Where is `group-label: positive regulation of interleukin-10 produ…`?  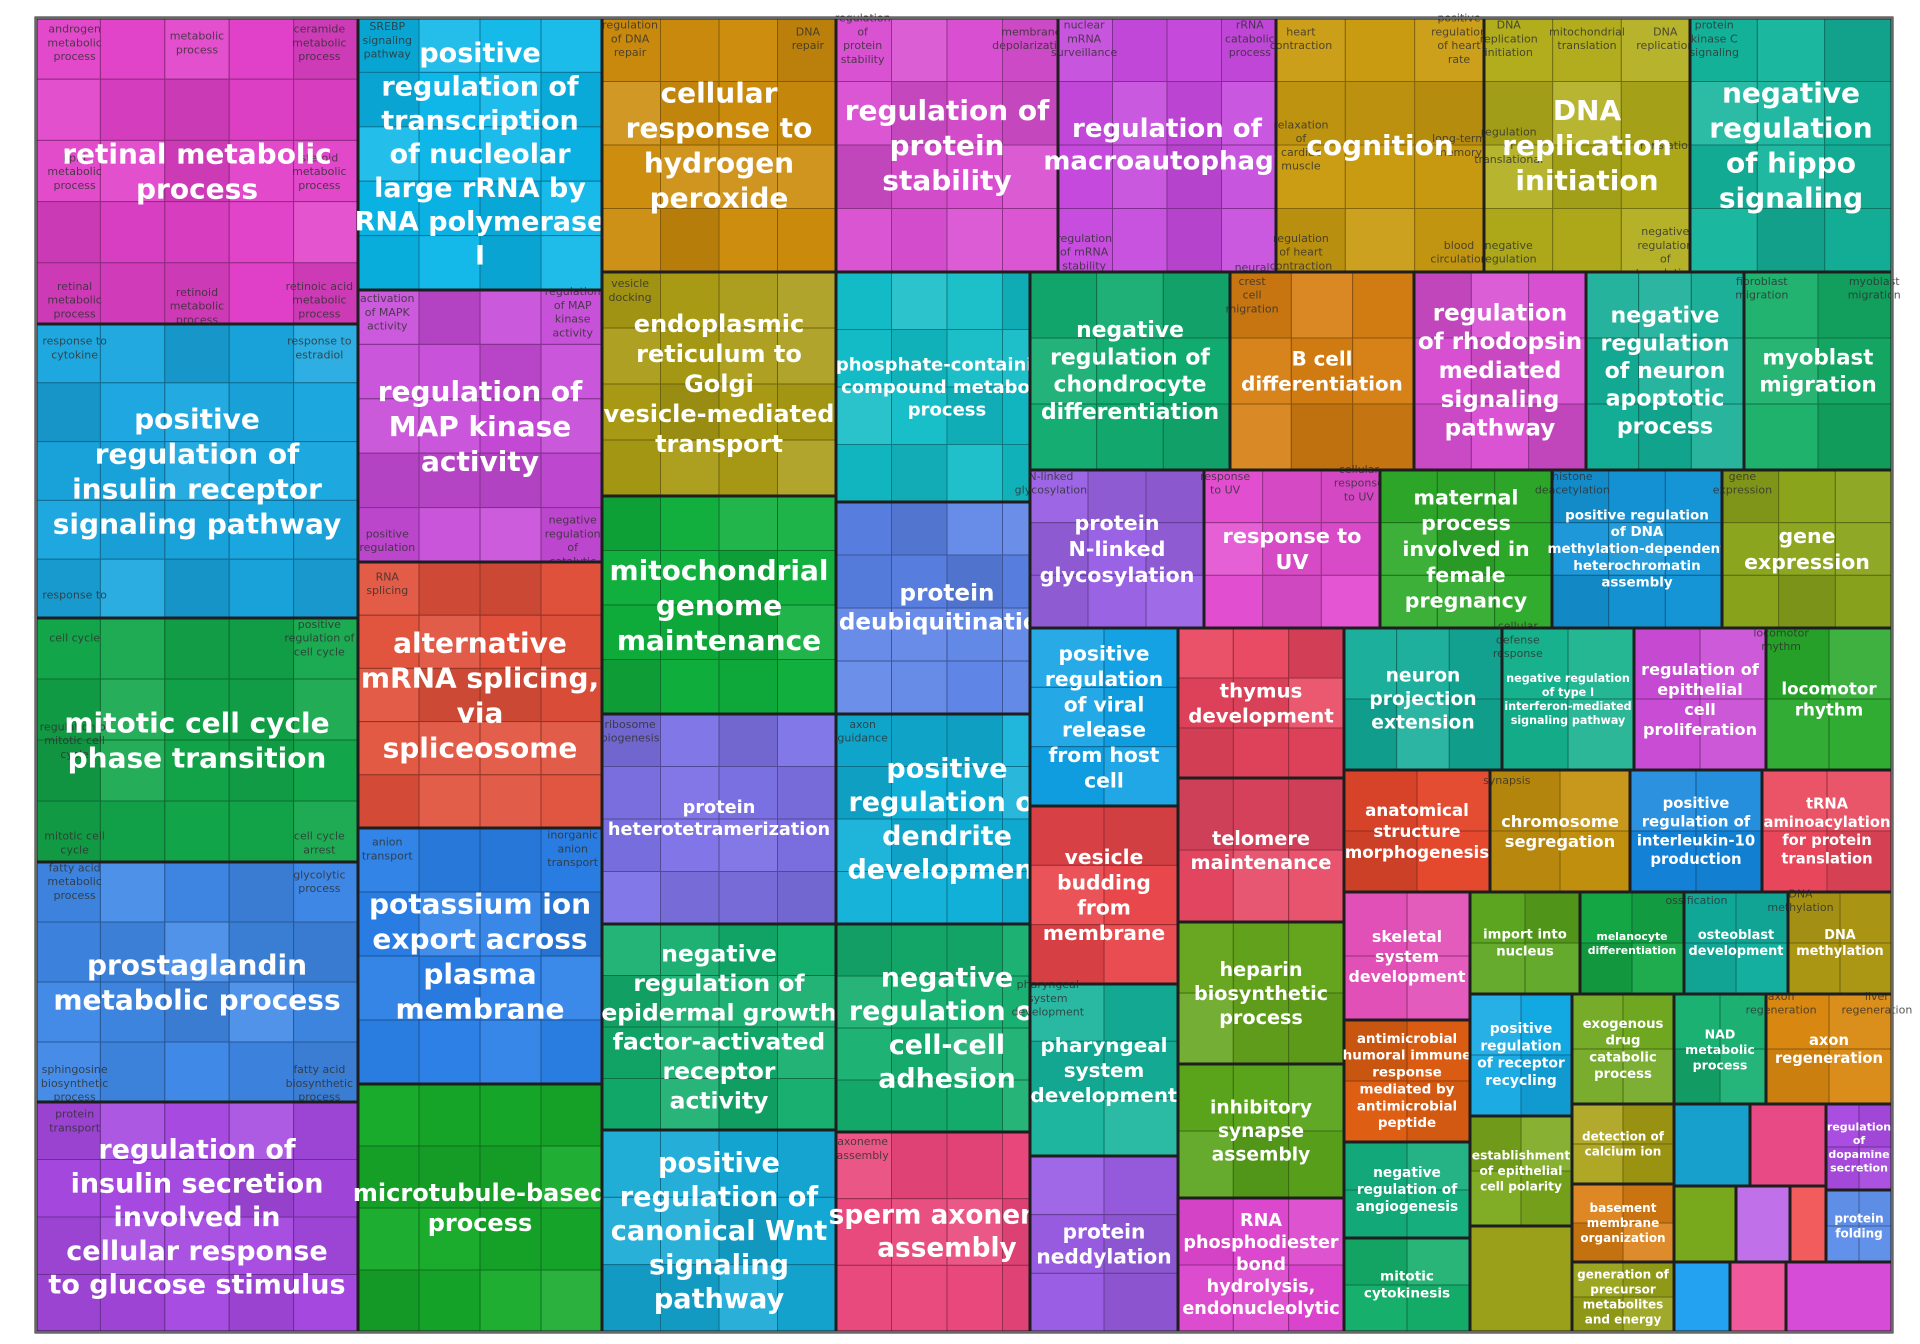
group-label: positive regulation of interleukin-10 produ… is located at coordinates (1696, 831).